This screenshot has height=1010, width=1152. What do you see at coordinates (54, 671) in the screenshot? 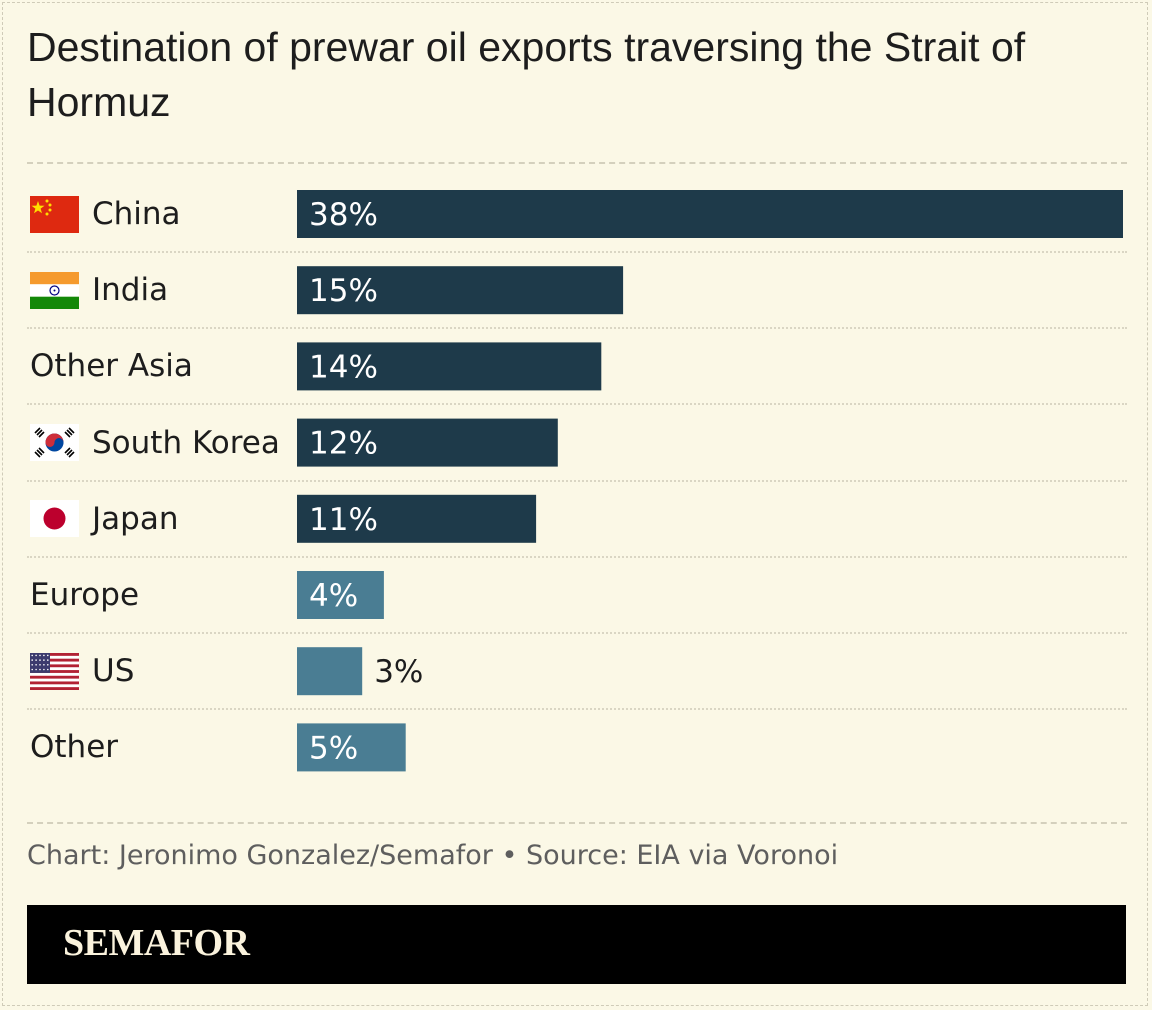
I see `us-flag-icon` at bounding box center [54, 671].